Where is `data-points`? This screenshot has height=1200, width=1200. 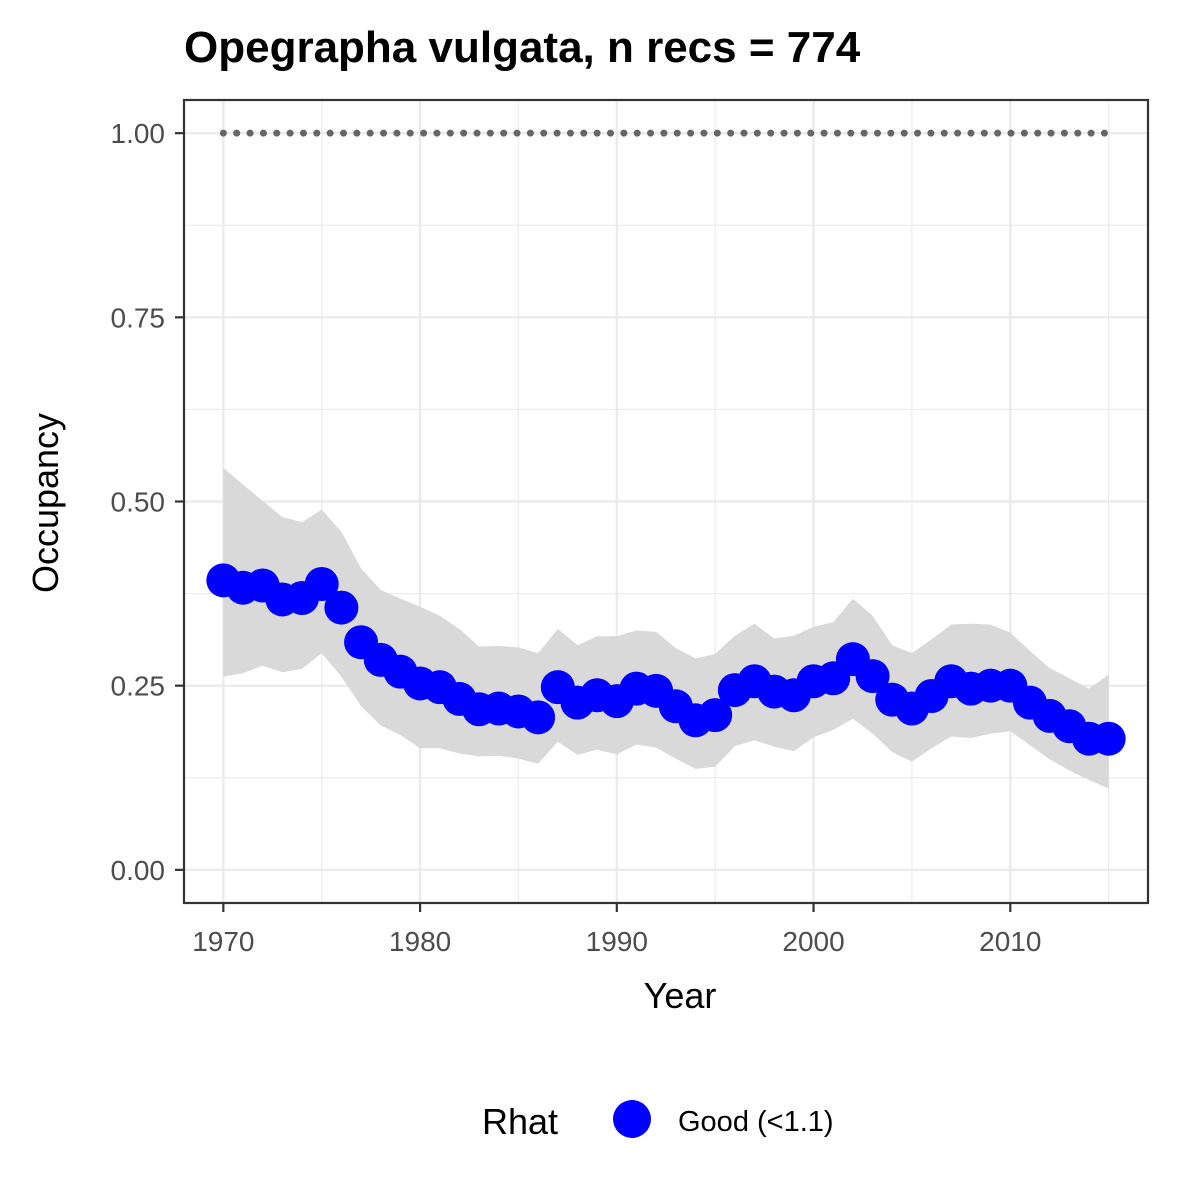 data-points is located at coordinates (666, 659).